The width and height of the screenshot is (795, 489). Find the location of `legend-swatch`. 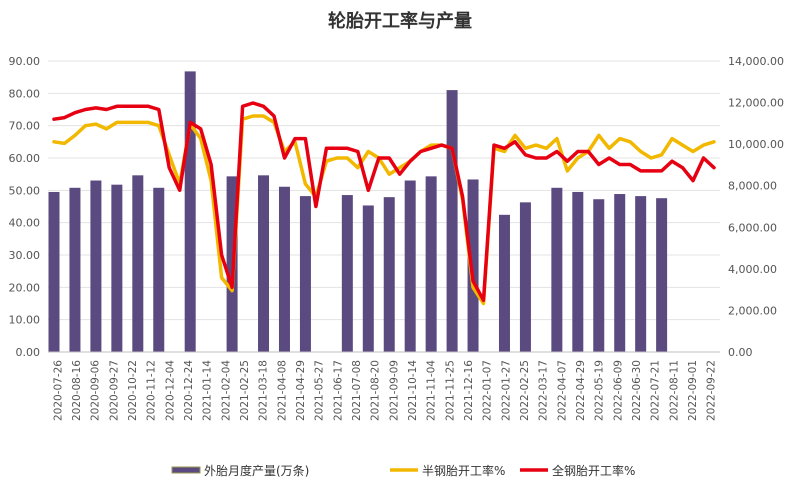

legend-swatch is located at coordinates (186, 470).